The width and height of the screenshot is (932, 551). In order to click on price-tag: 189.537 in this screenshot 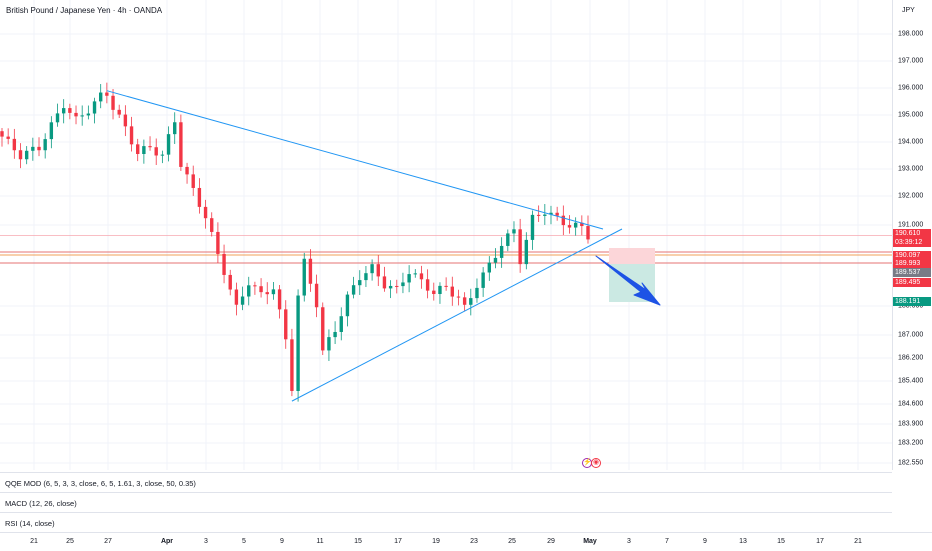, I will do `click(912, 272)`.